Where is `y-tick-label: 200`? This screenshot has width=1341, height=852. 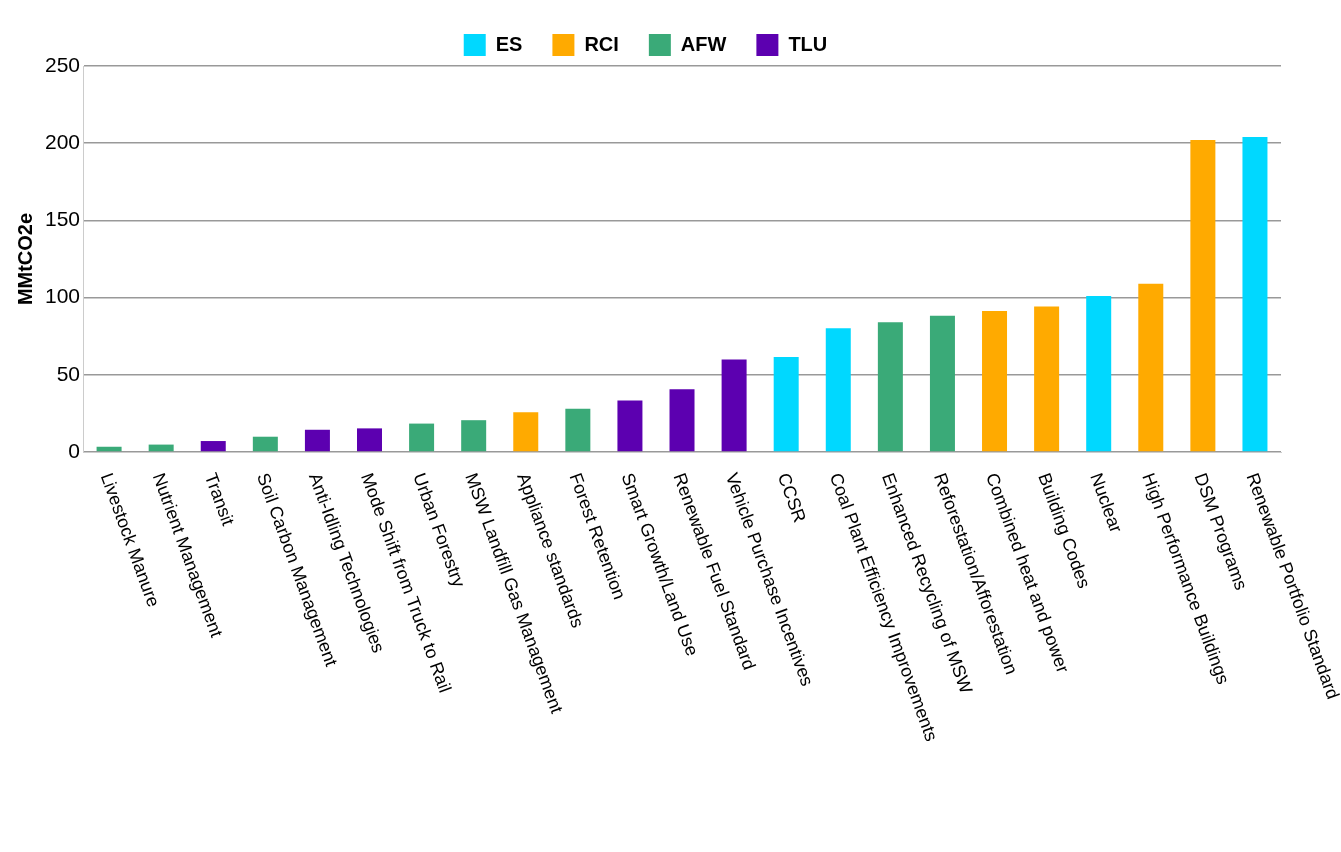 y-tick-label: 200 is located at coordinates (62, 141).